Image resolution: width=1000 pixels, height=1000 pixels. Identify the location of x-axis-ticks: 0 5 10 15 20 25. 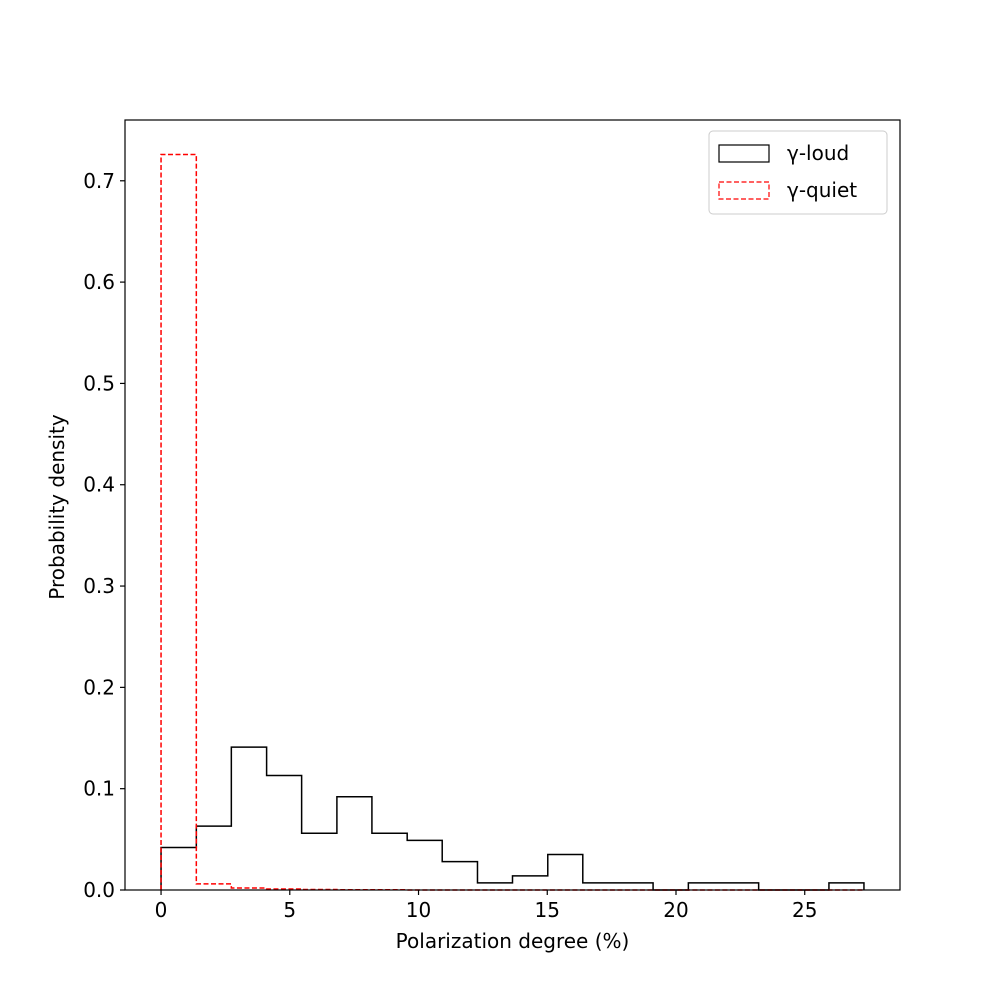
(486, 906).